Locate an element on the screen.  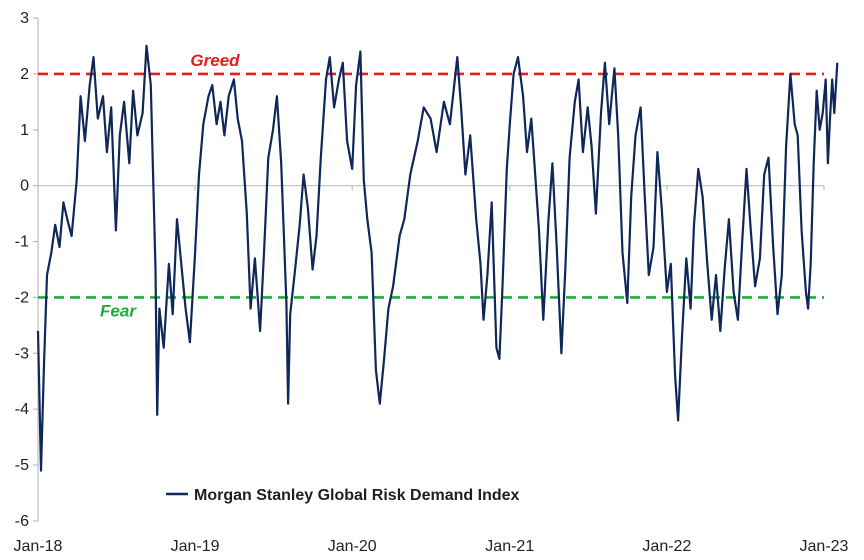
x-tick-label: Jan-18 is located at coordinates (38, 546).